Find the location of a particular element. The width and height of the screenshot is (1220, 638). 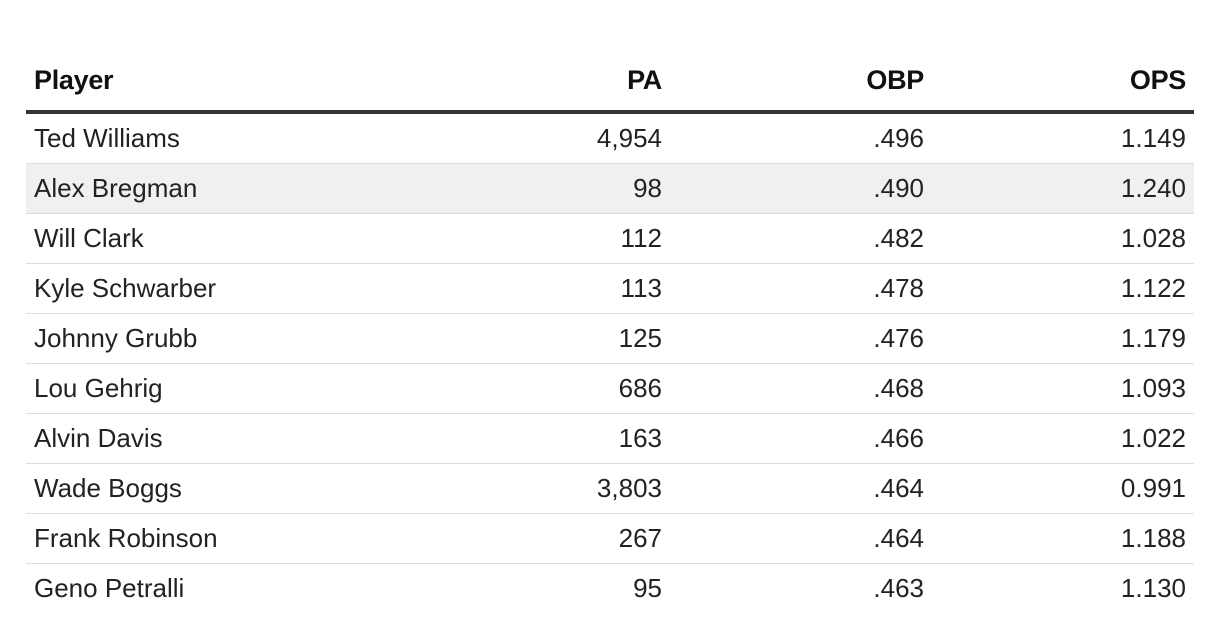

table-row: Ted Williams 4,954.496 1.149 is located at coordinates (610, 138).